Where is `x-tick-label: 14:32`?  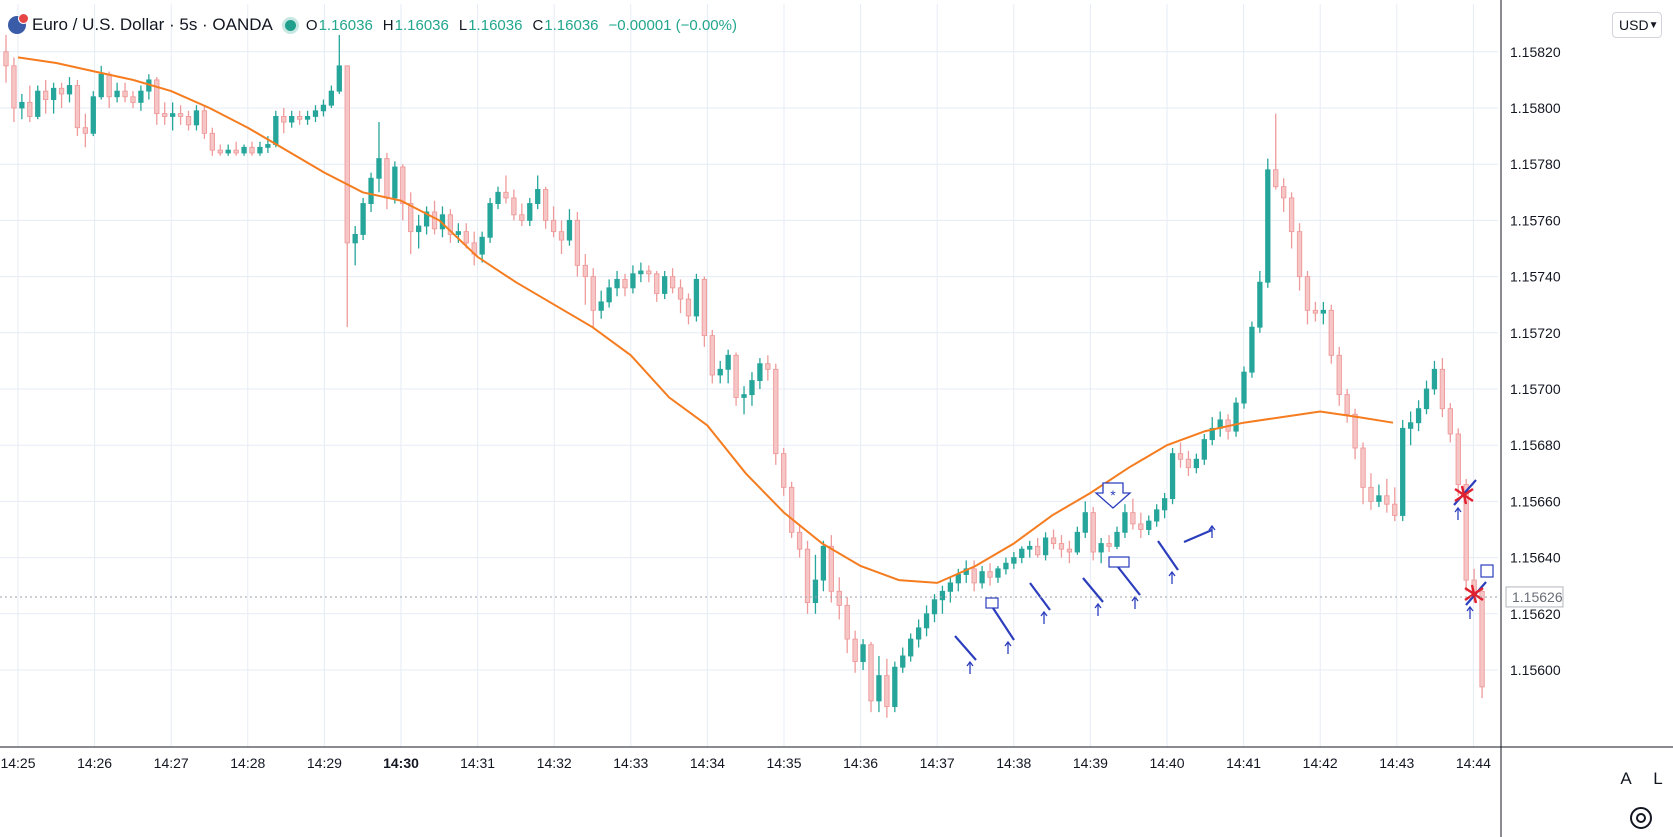
x-tick-label: 14:32 is located at coordinates (554, 763).